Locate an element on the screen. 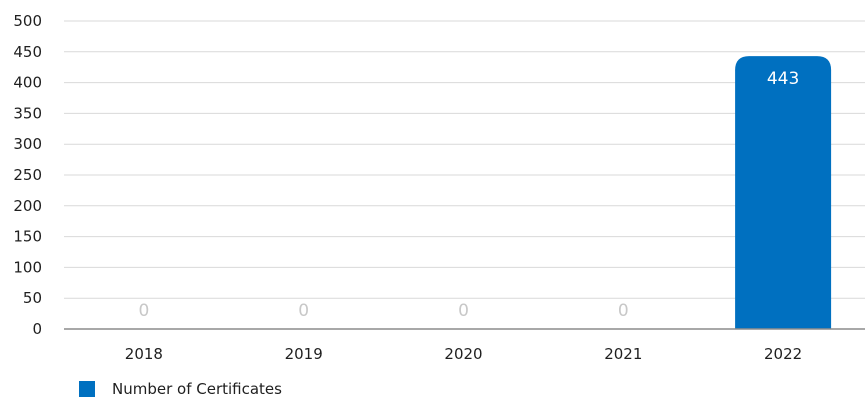  data-label: 443 is located at coordinates (783, 79).